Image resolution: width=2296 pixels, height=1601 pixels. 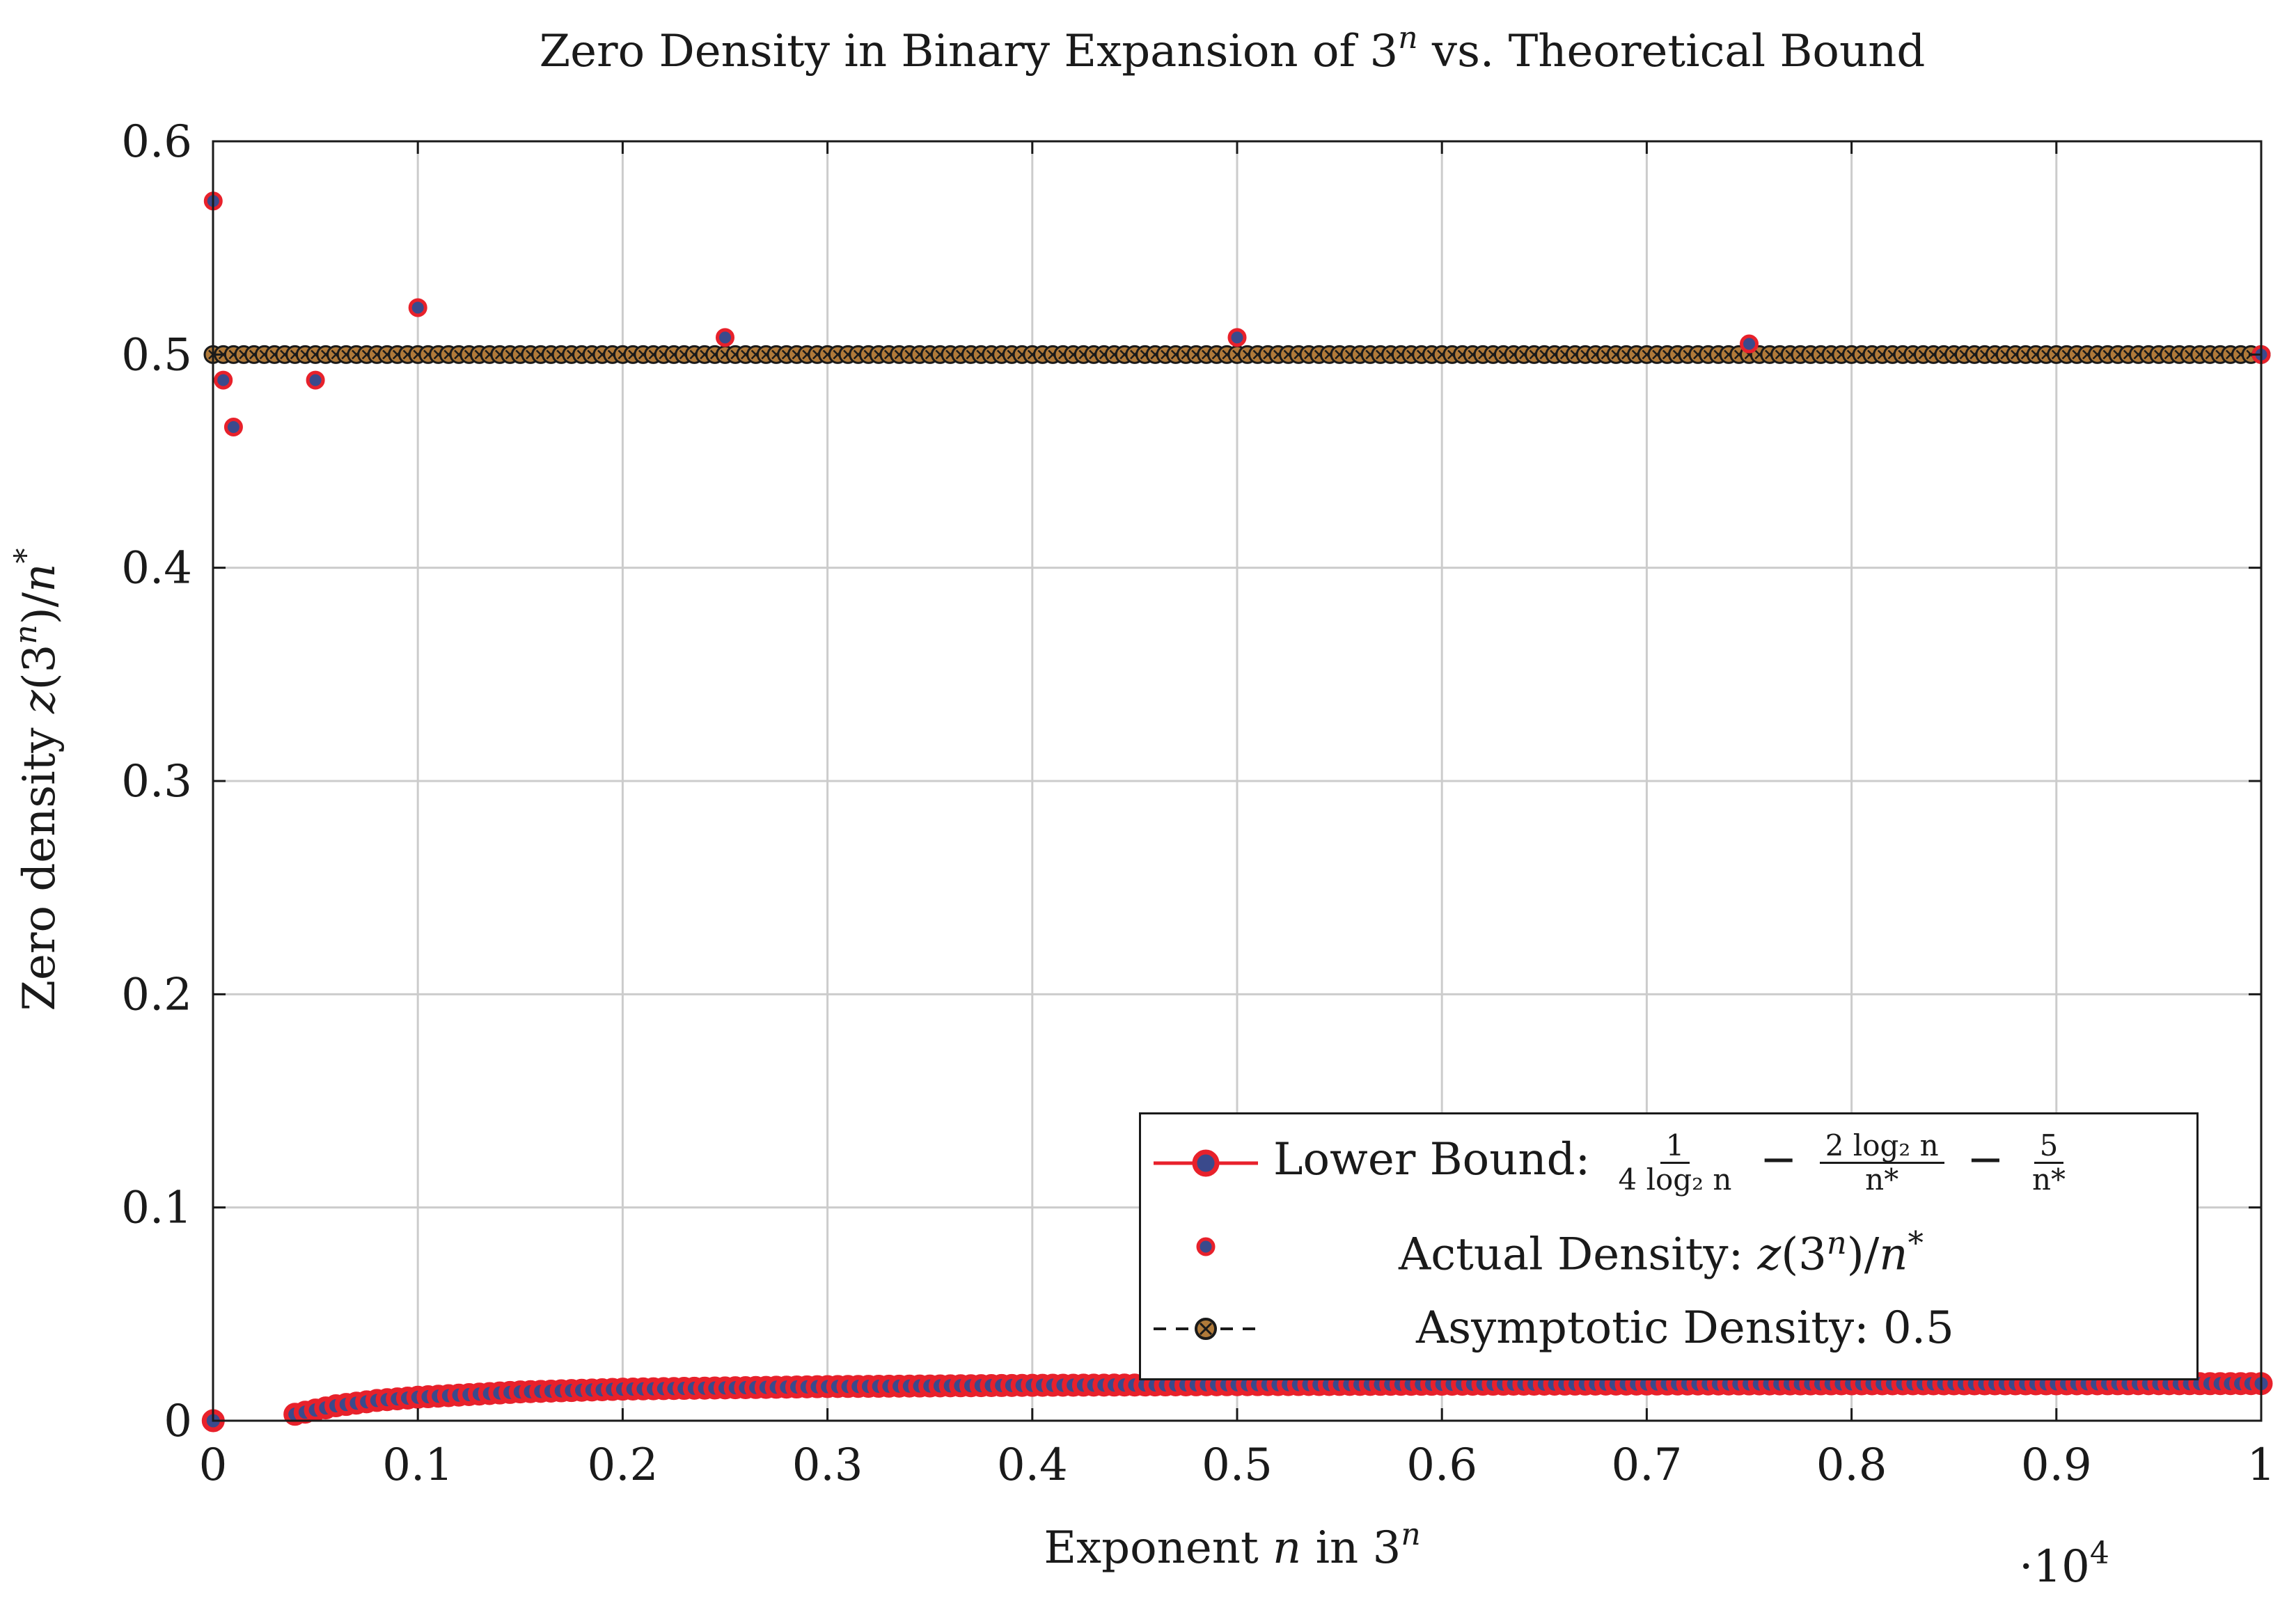 What do you see at coordinates (1232, 1545) in the screenshot?
I see `x-axis-label: Exponent n in 3n` at bounding box center [1232, 1545].